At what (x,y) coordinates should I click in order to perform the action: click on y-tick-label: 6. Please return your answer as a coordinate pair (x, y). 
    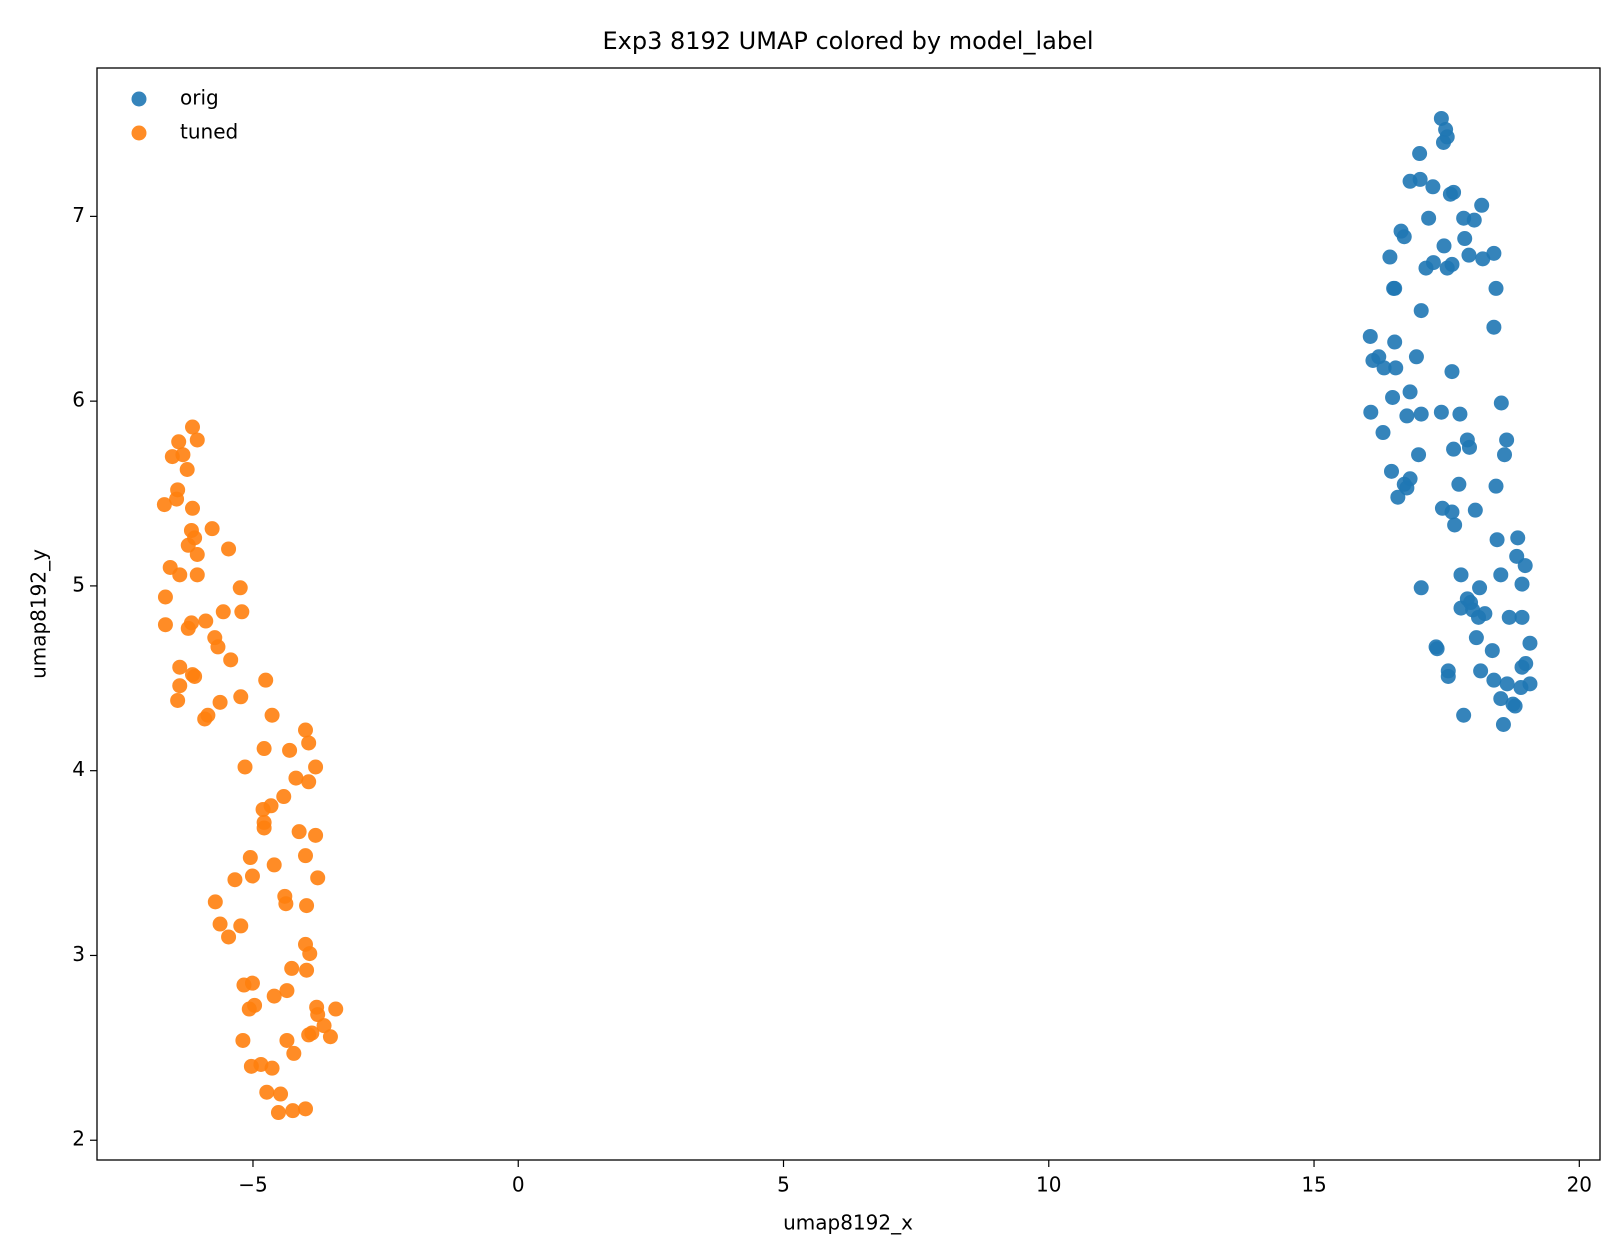
    Looking at the image, I should click on (78, 400).